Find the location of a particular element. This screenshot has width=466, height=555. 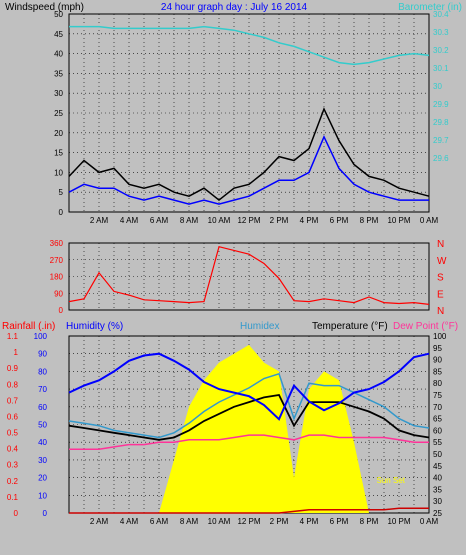

temp-panel-x-tick-label: 8 PM is located at coordinates (369, 521).